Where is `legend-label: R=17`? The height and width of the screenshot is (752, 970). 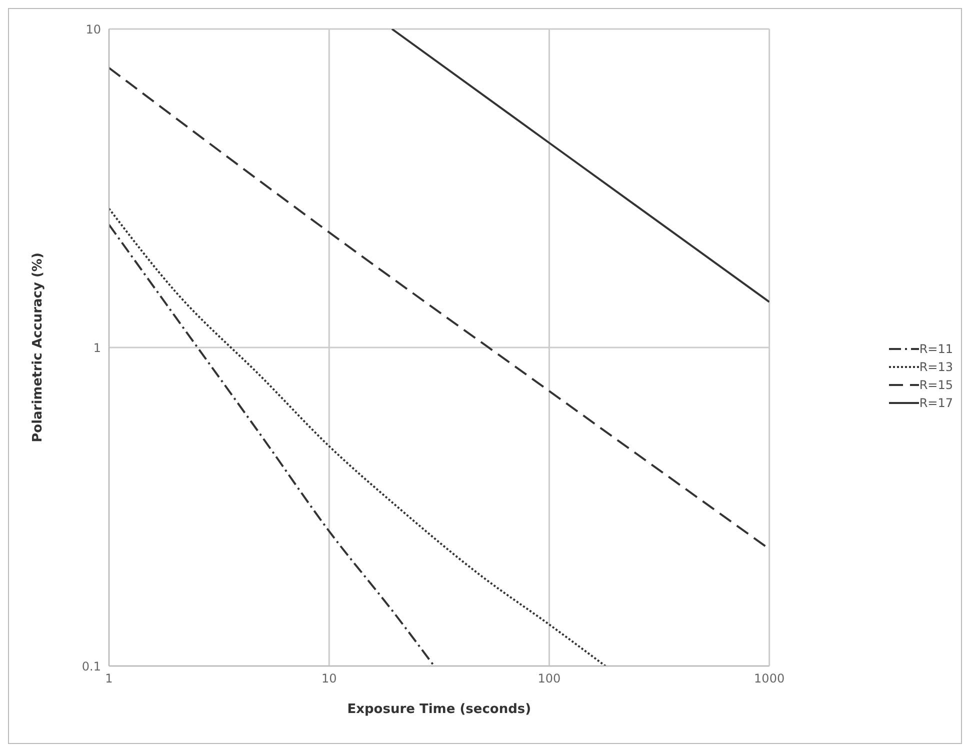 legend-label: R=17 is located at coordinates (936, 403).